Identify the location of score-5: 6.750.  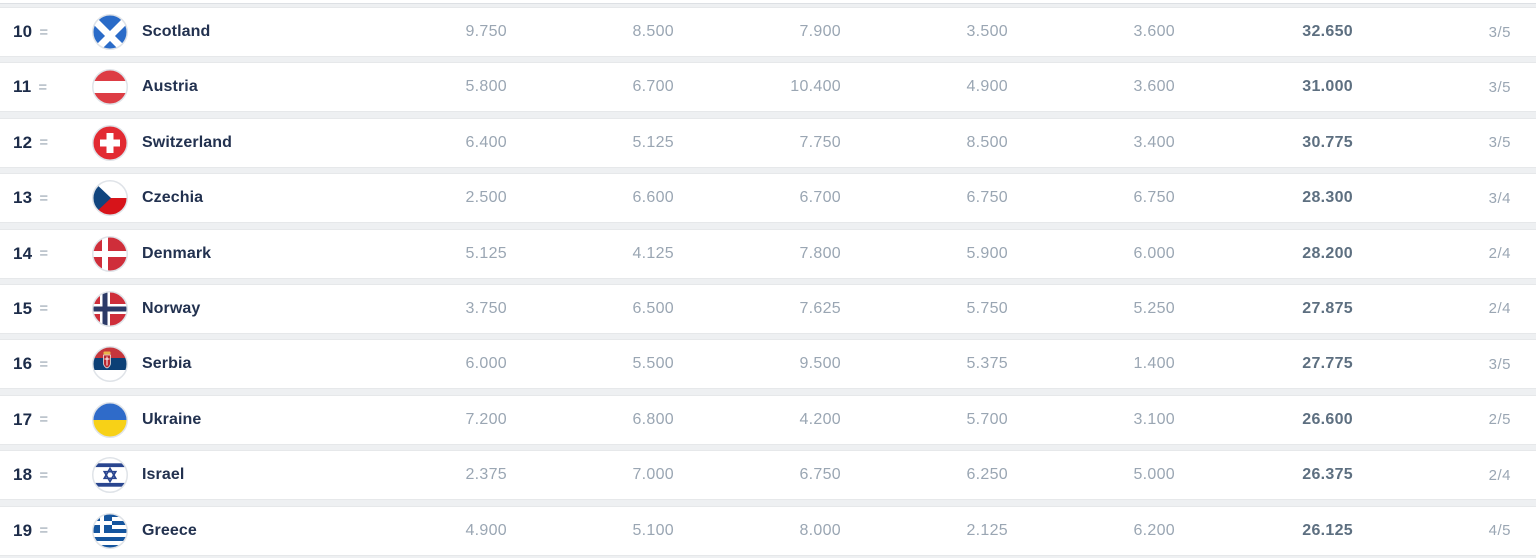
(1154, 198).